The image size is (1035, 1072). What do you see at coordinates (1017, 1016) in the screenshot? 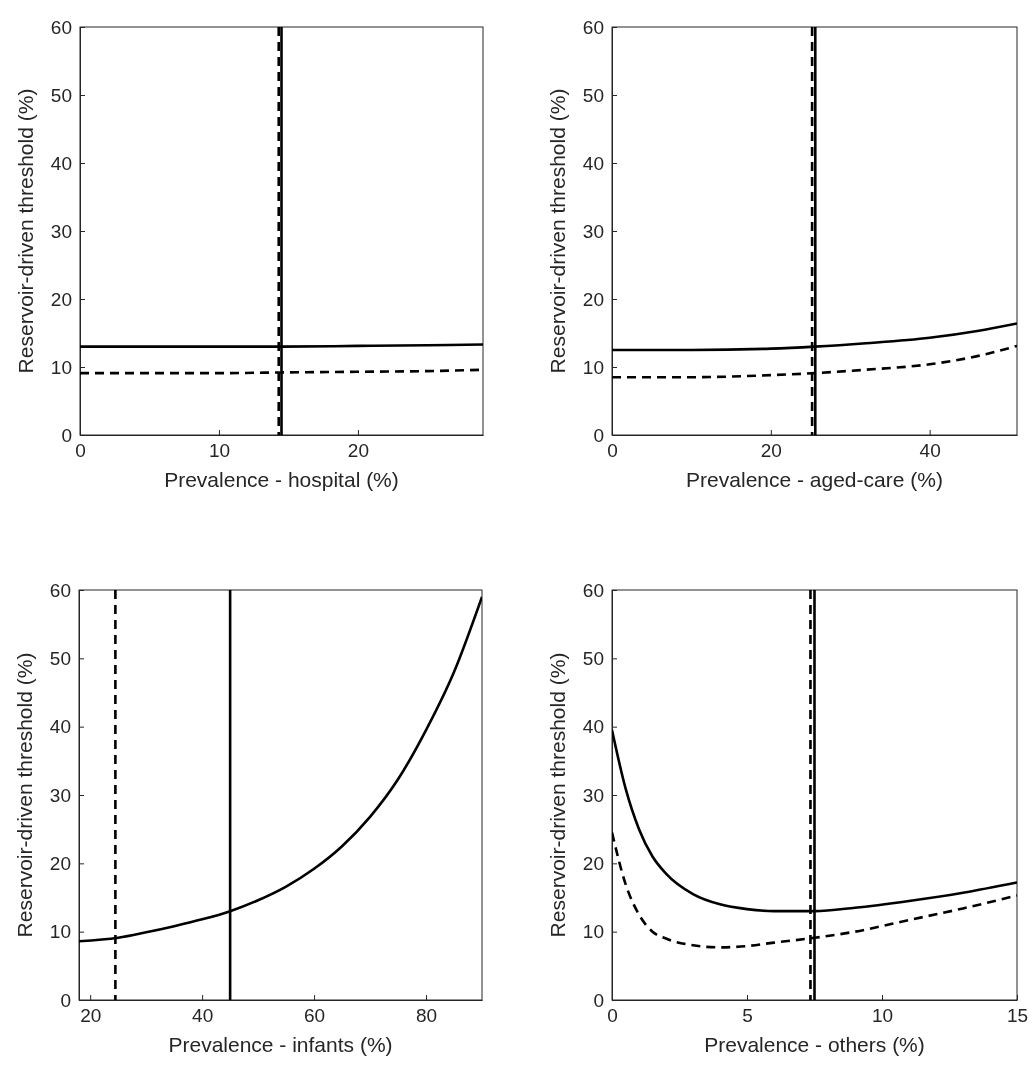
I see `x-tick-label: 15` at bounding box center [1017, 1016].